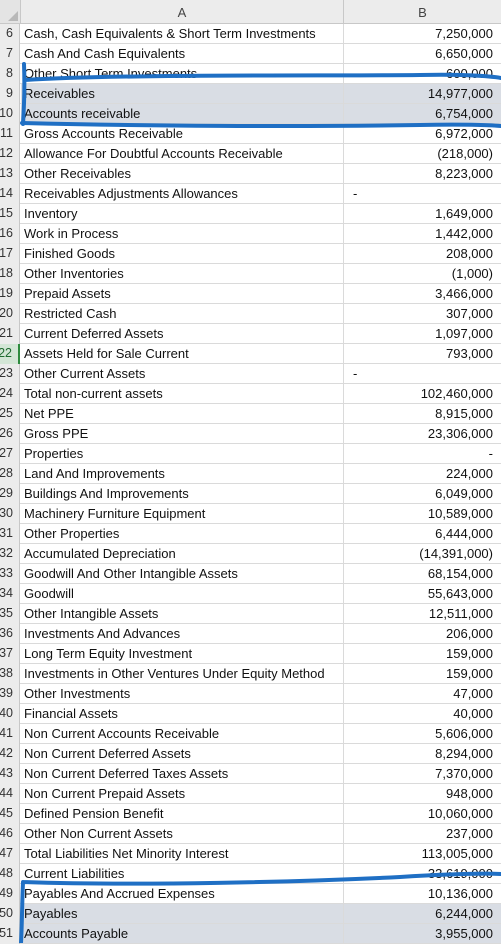  I want to click on cell-value: 55,643,000, so click(460, 593).